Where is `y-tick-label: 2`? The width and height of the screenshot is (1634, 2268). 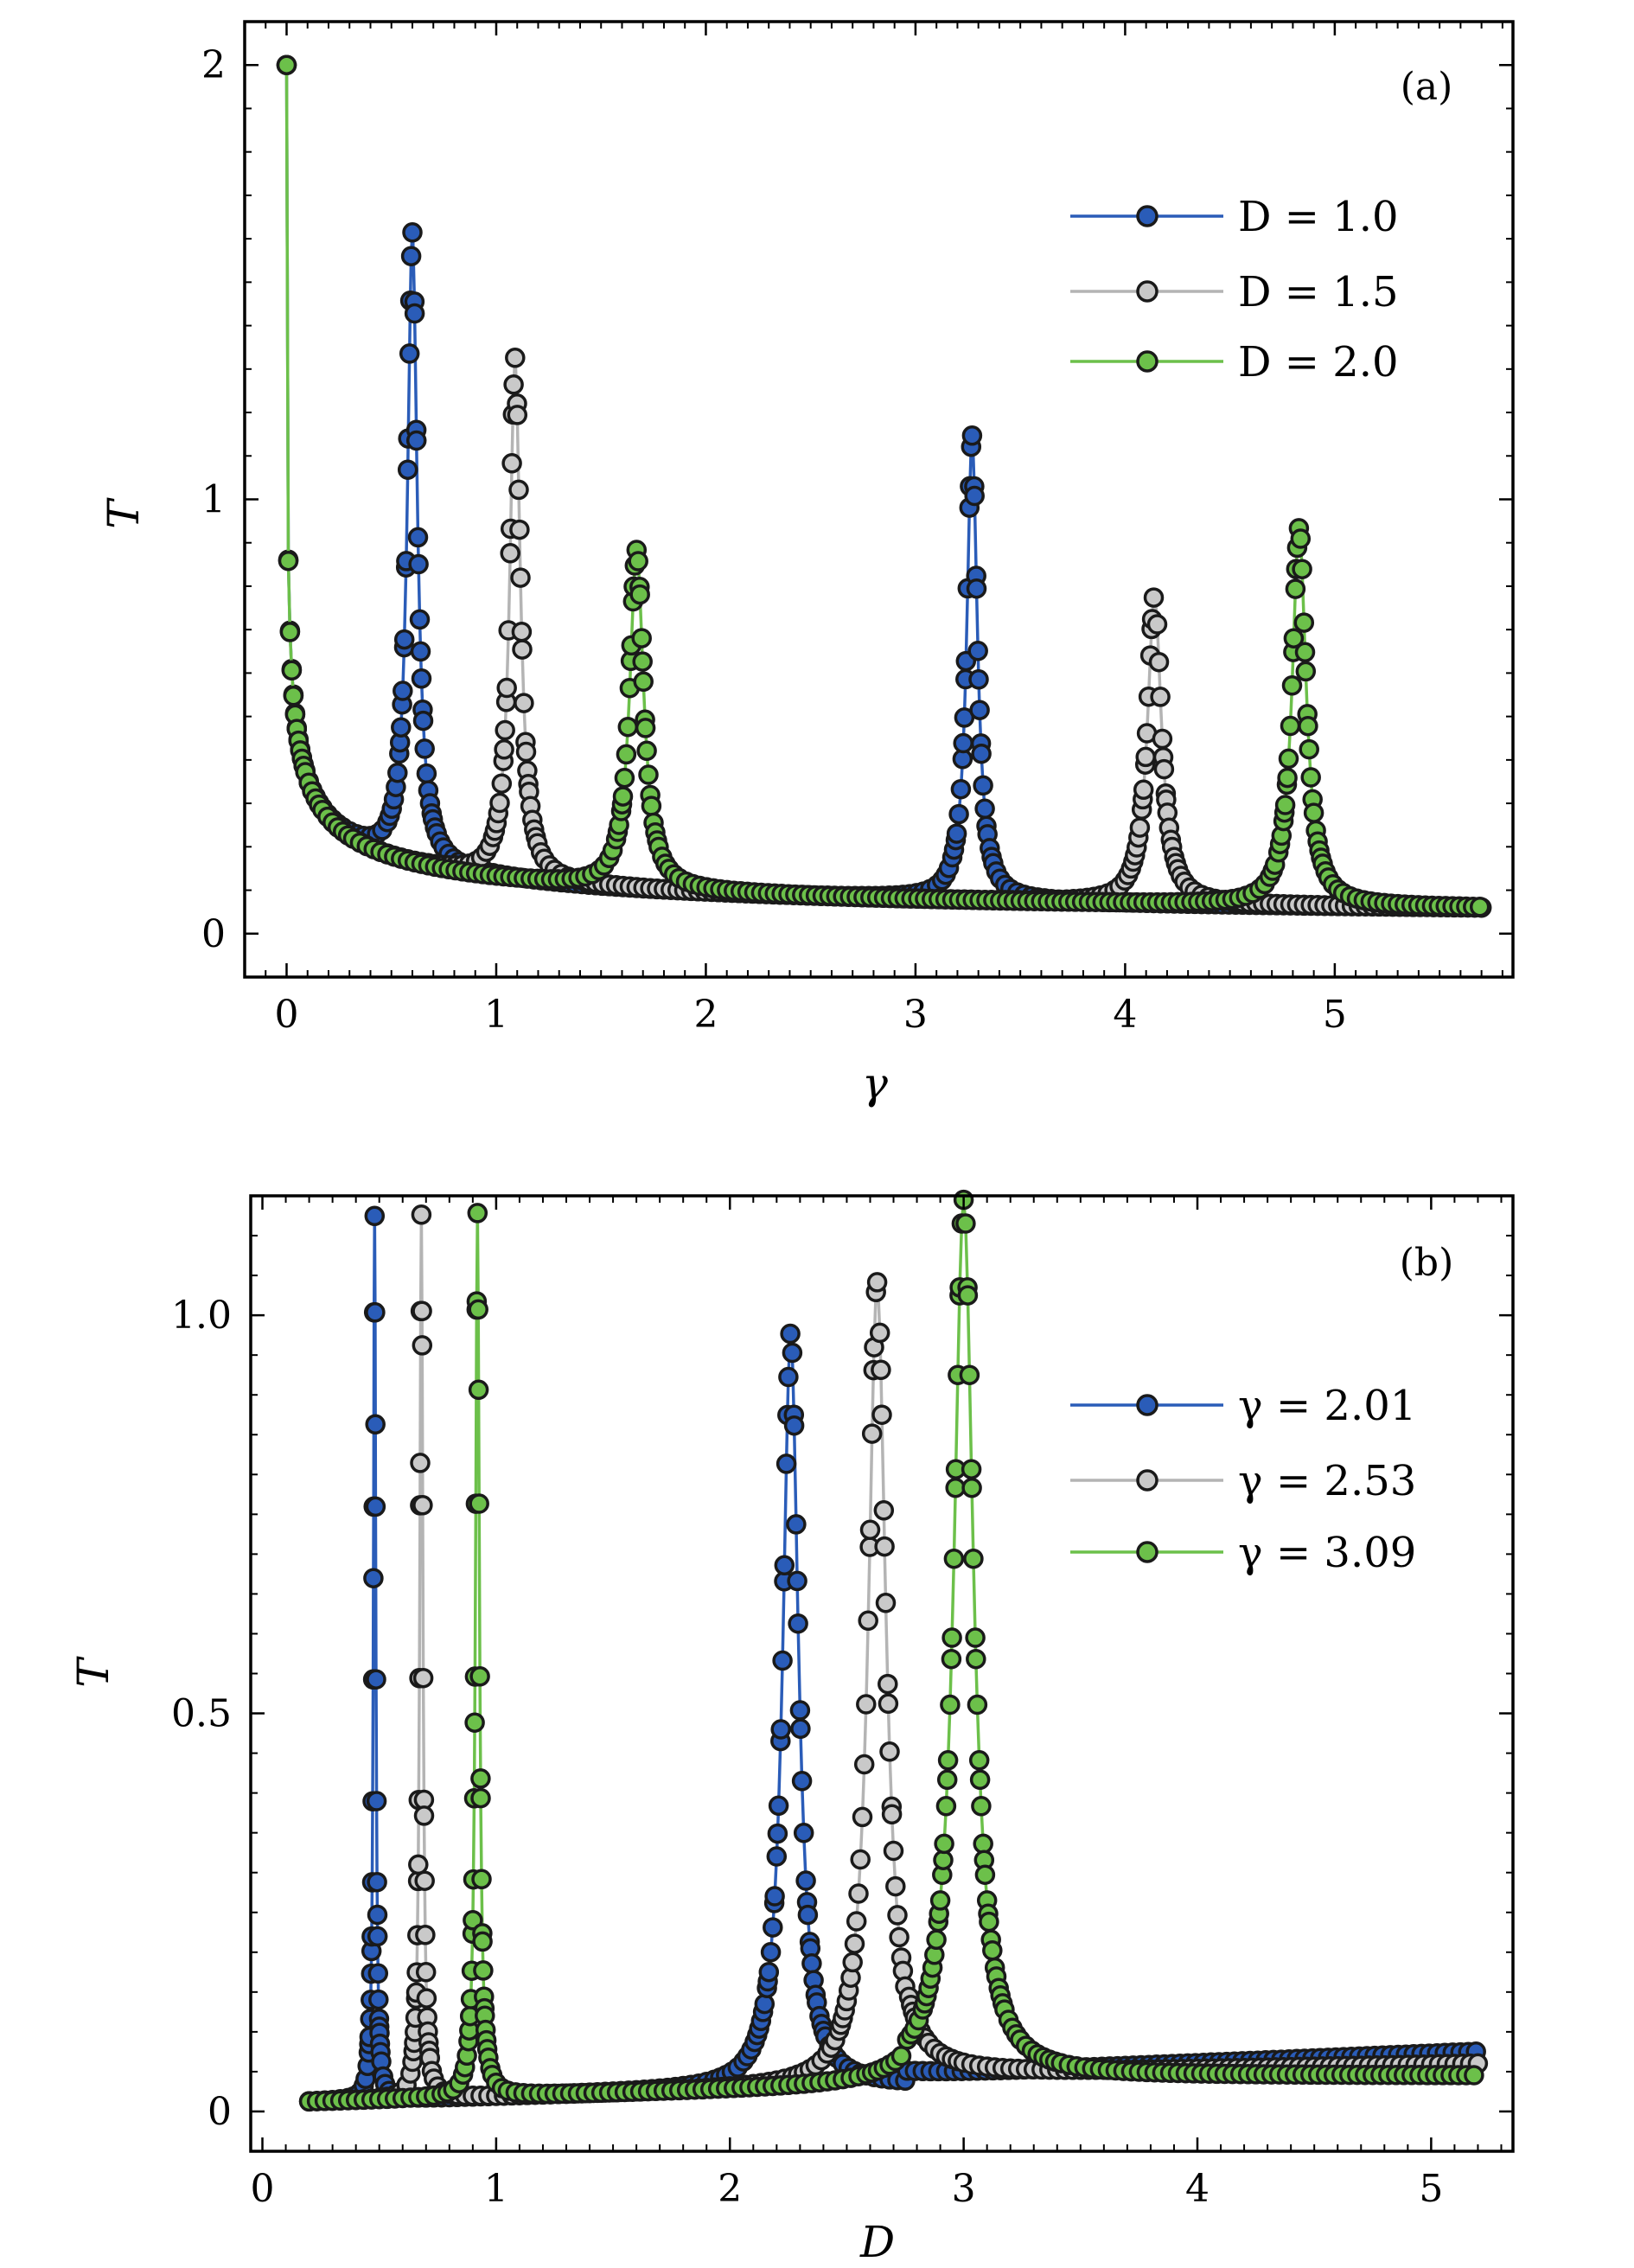 y-tick-label: 2 is located at coordinates (213, 65).